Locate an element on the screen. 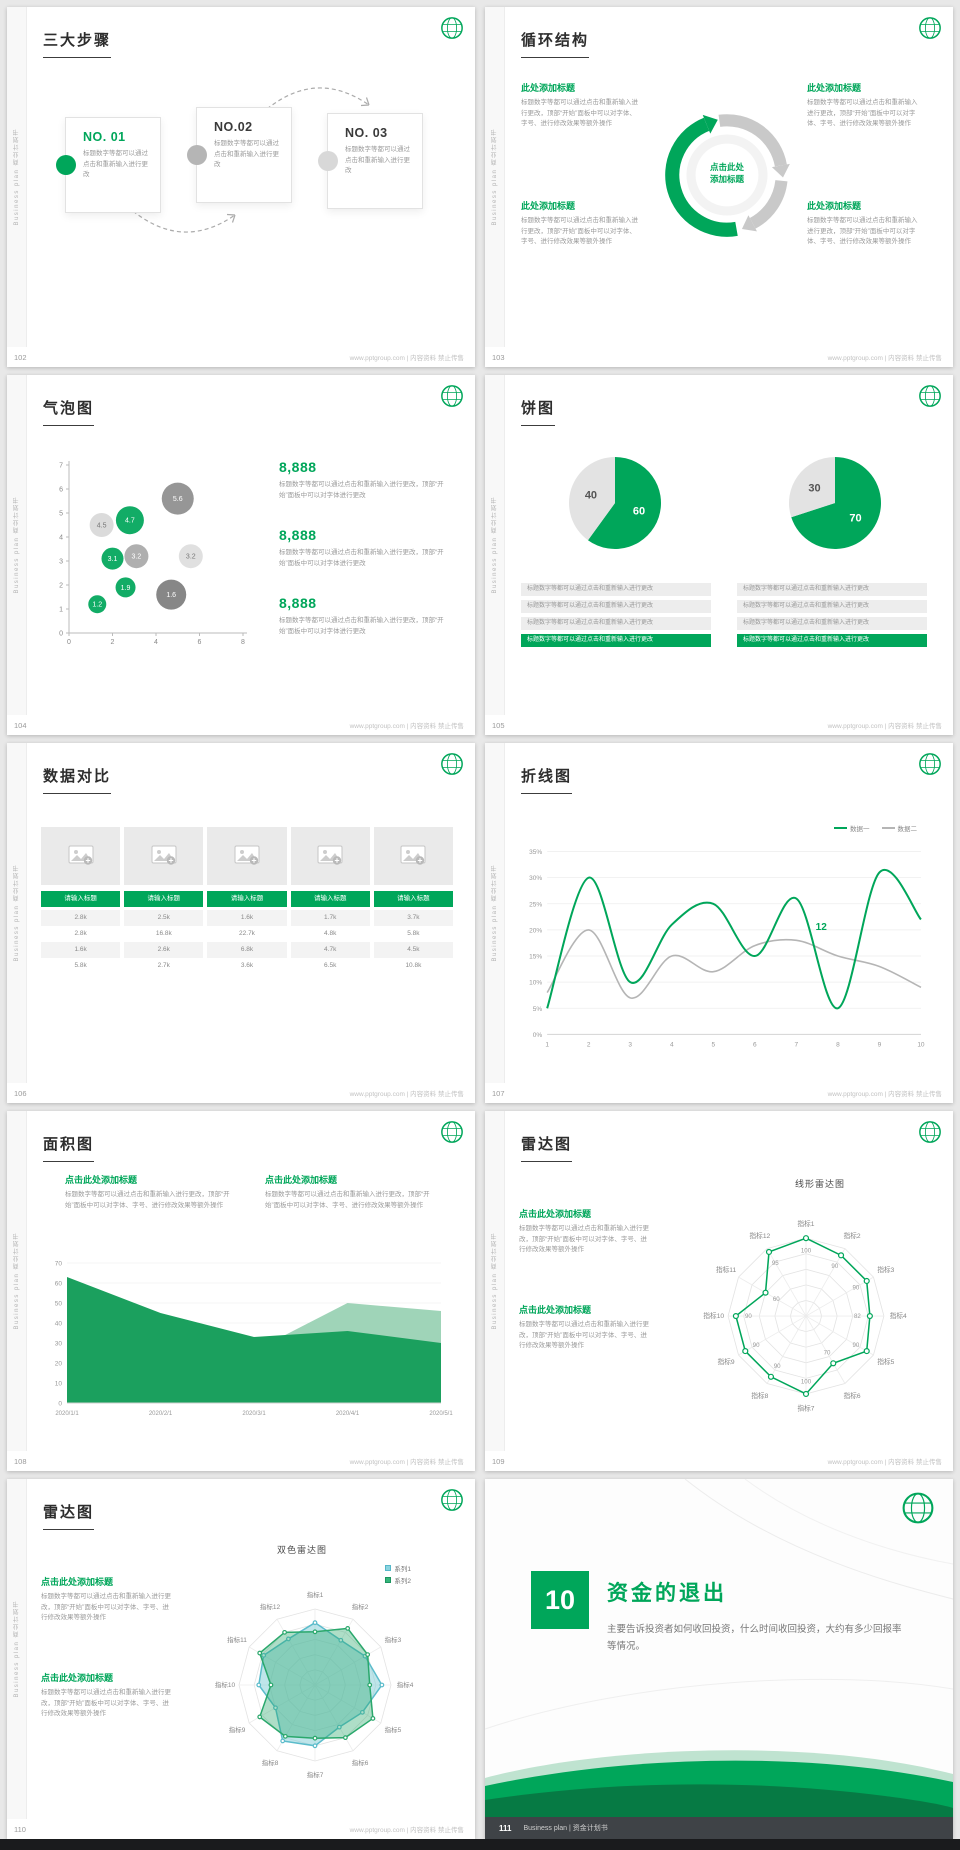 This screenshot has height=1850, width=960. page-number: 107 is located at coordinates (498, 1093).